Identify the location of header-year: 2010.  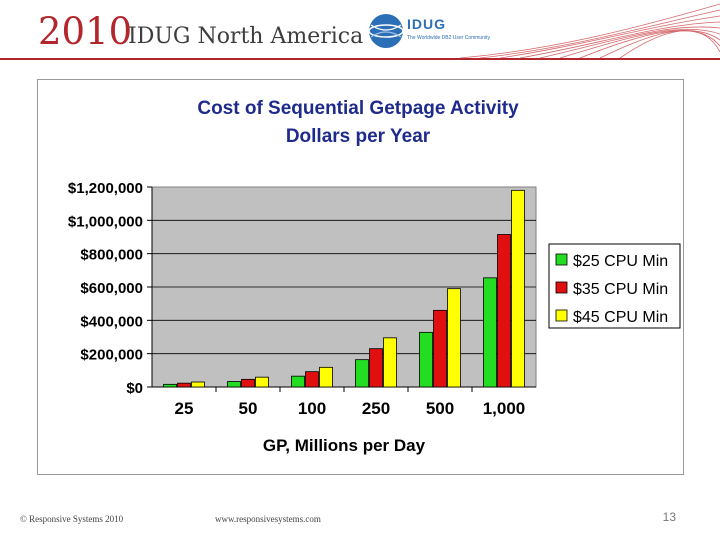
(85, 31).